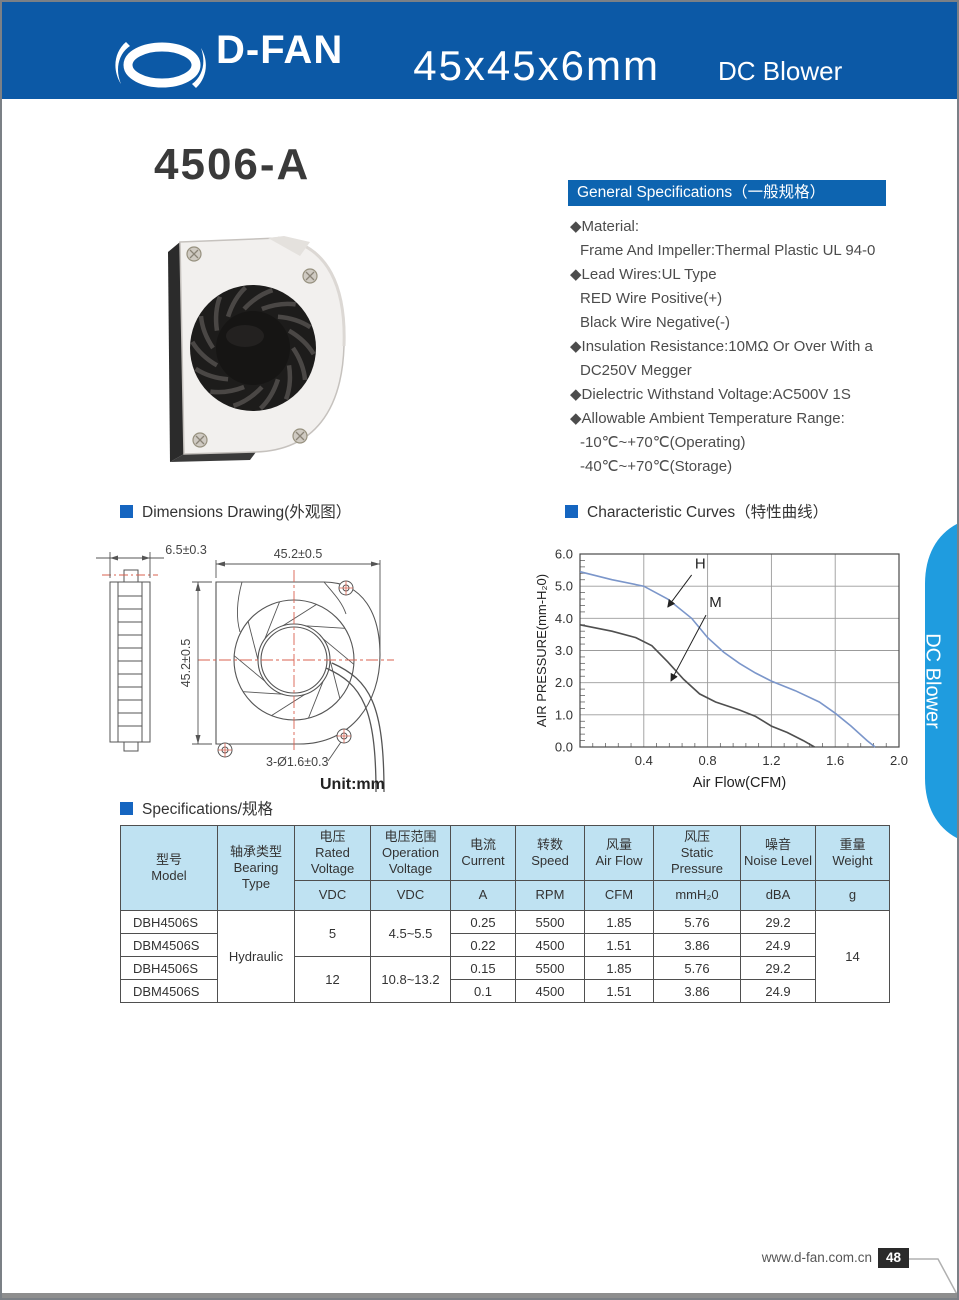 Image resolution: width=959 pixels, height=1300 pixels. What do you see at coordinates (352, 784) in the screenshot?
I see `unit-label: Unit:mm` at bounding box center [352, 784].